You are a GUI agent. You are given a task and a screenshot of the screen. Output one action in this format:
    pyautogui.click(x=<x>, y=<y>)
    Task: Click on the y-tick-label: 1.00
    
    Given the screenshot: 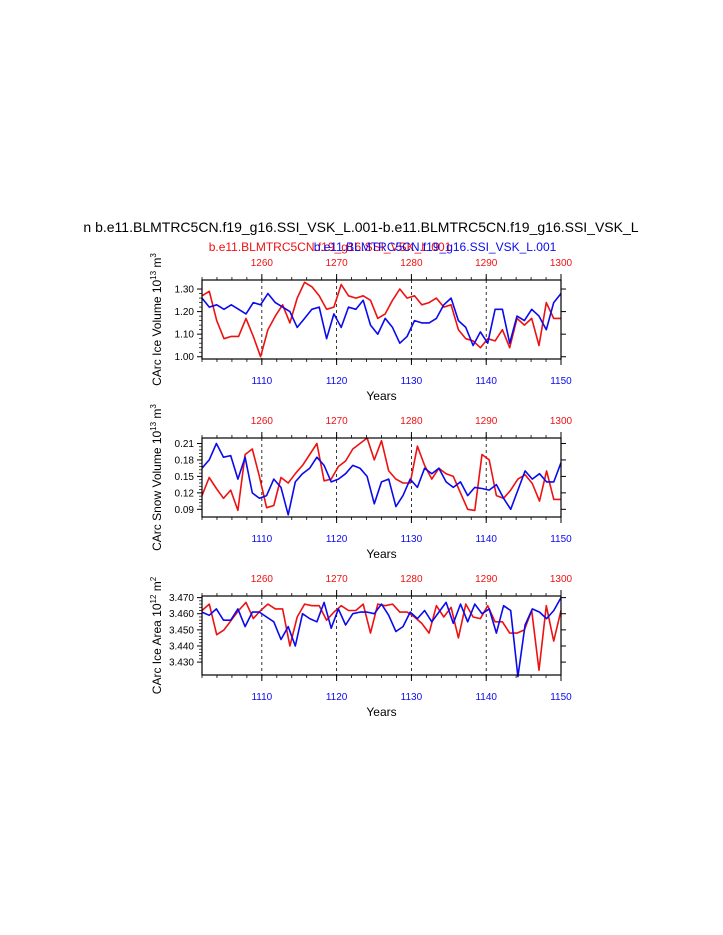 What is the action you would take?
    pyautogui.click(x=185, y=357)
    